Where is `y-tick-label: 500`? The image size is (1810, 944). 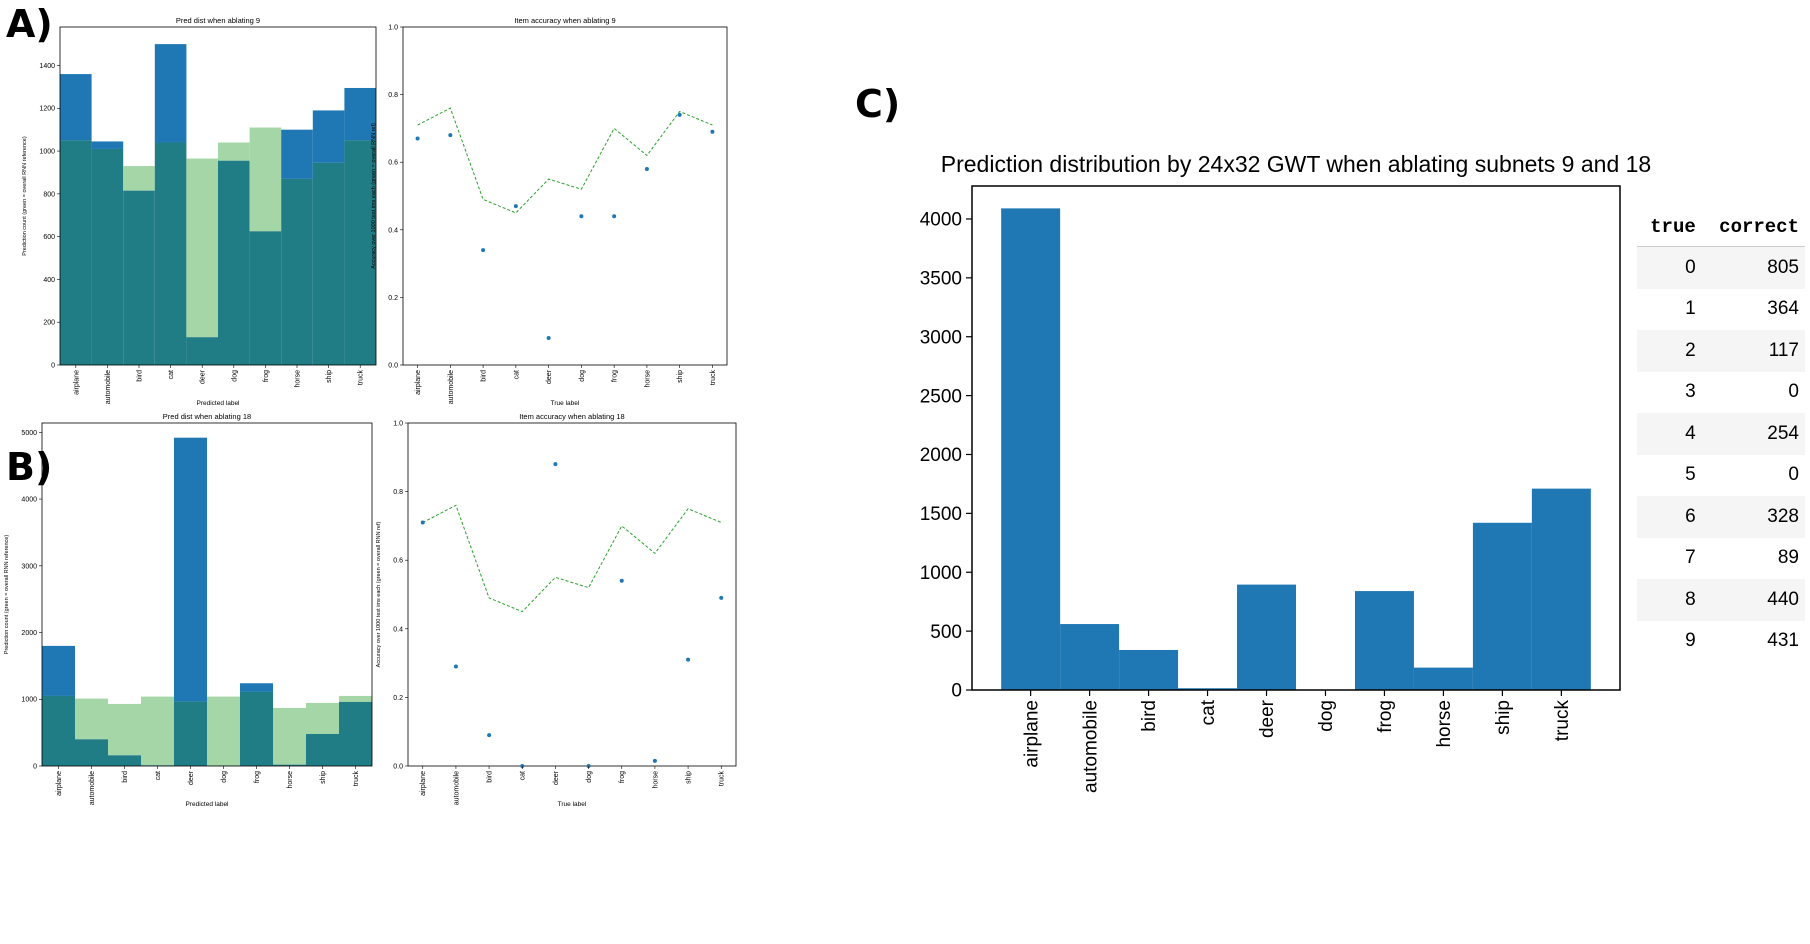 y-tick-label: 500 is located at coordinates (946, 632).